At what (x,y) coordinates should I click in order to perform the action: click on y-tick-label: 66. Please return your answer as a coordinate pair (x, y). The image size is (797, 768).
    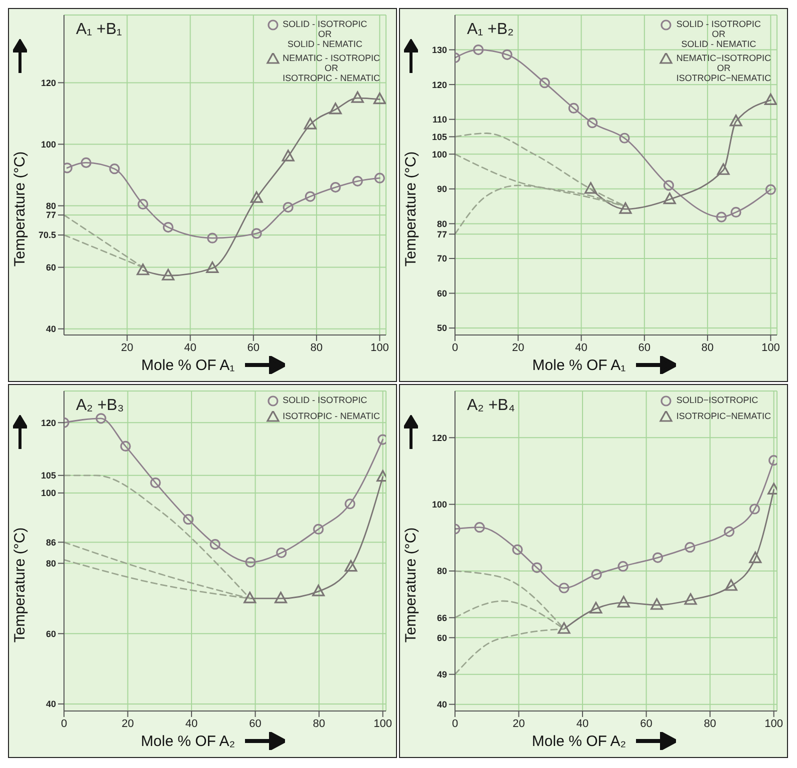
    Looking at the image, I should click on (441, 617).